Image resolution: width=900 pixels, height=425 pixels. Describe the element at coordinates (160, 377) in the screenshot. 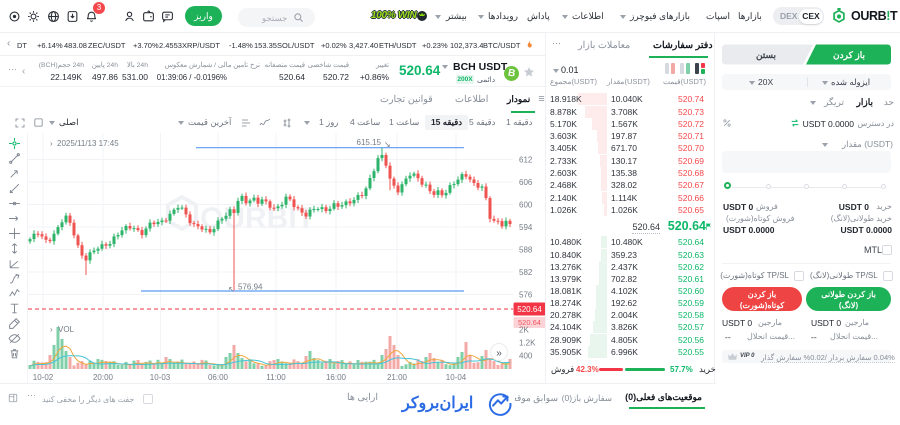

I see `svg-text: 10-03` at that location.